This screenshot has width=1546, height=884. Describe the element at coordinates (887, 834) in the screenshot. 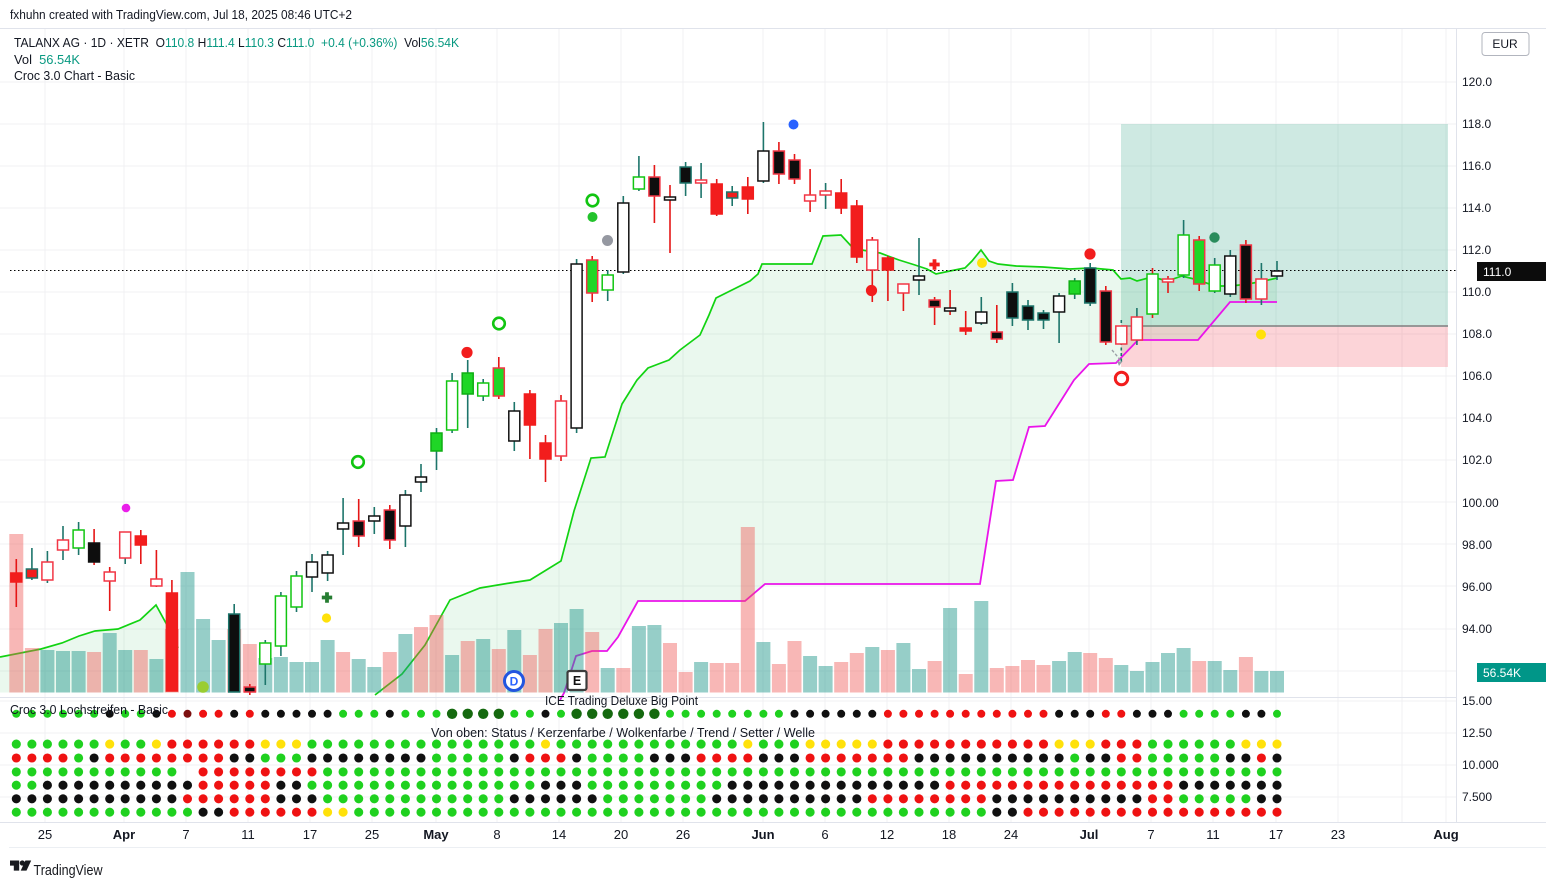

I see `svg-text: 12` at that location.